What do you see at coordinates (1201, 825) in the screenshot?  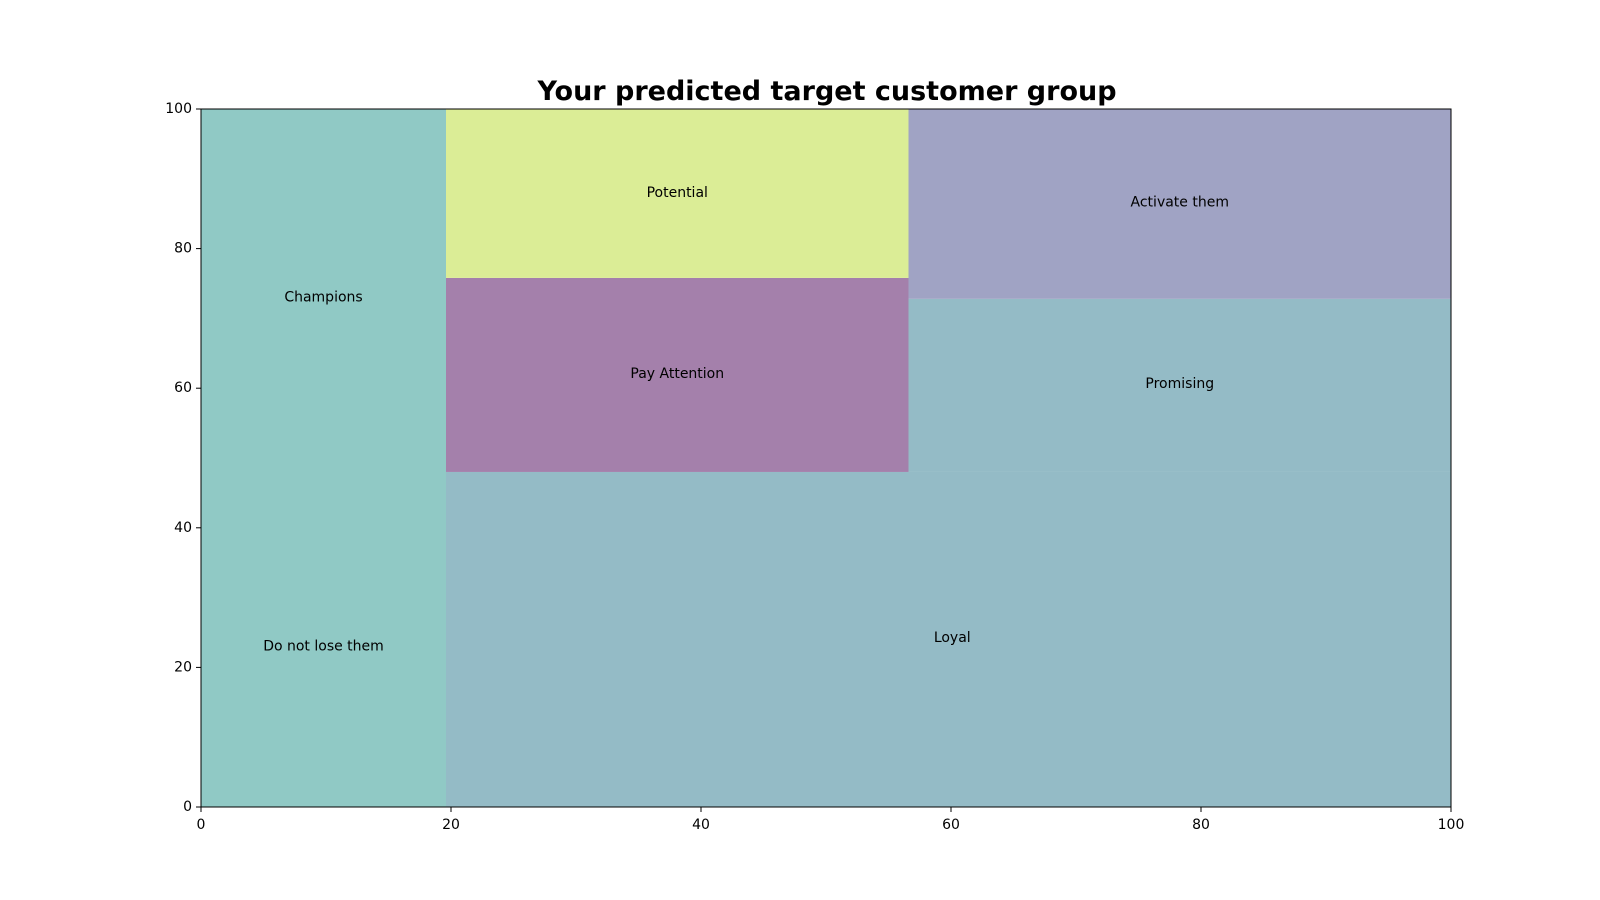 I see `x-tick-label: 80` at bounding box center [1201, 825].